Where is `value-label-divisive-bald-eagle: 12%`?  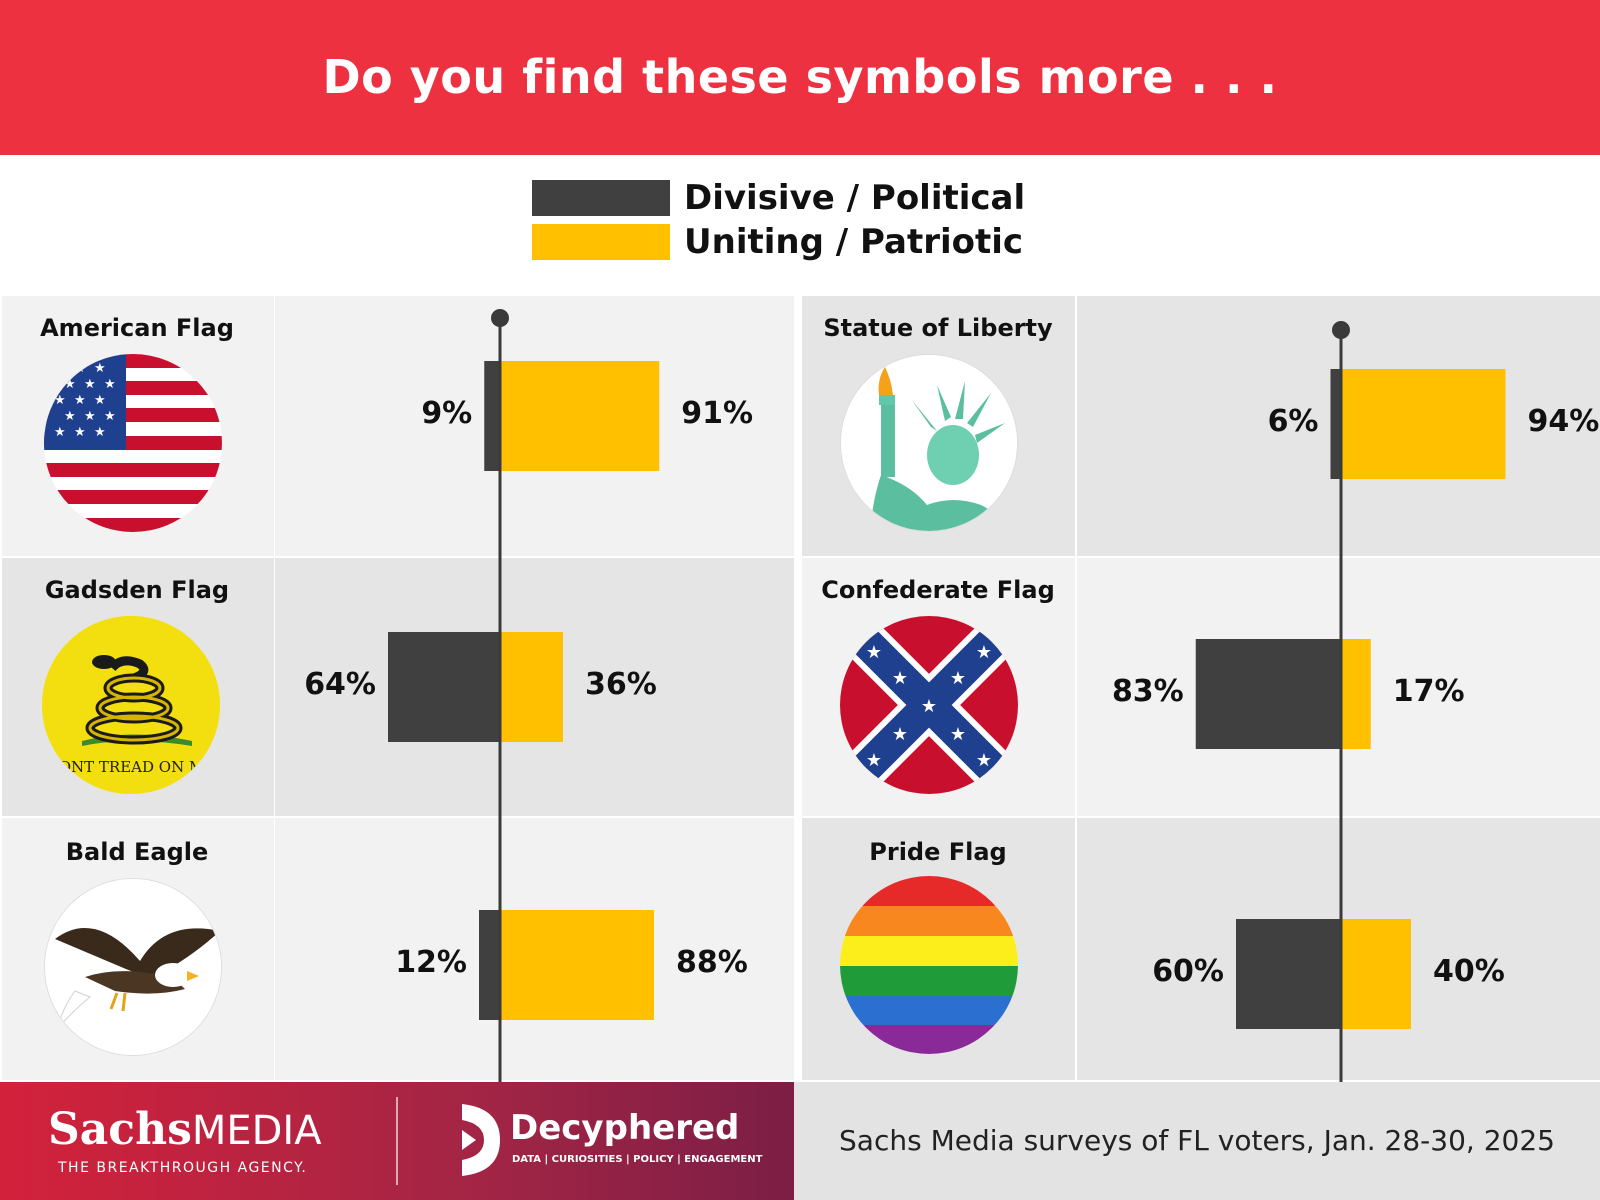
value-label-divisive-bald-eagle: 12% is located at coordinates (431, 962).